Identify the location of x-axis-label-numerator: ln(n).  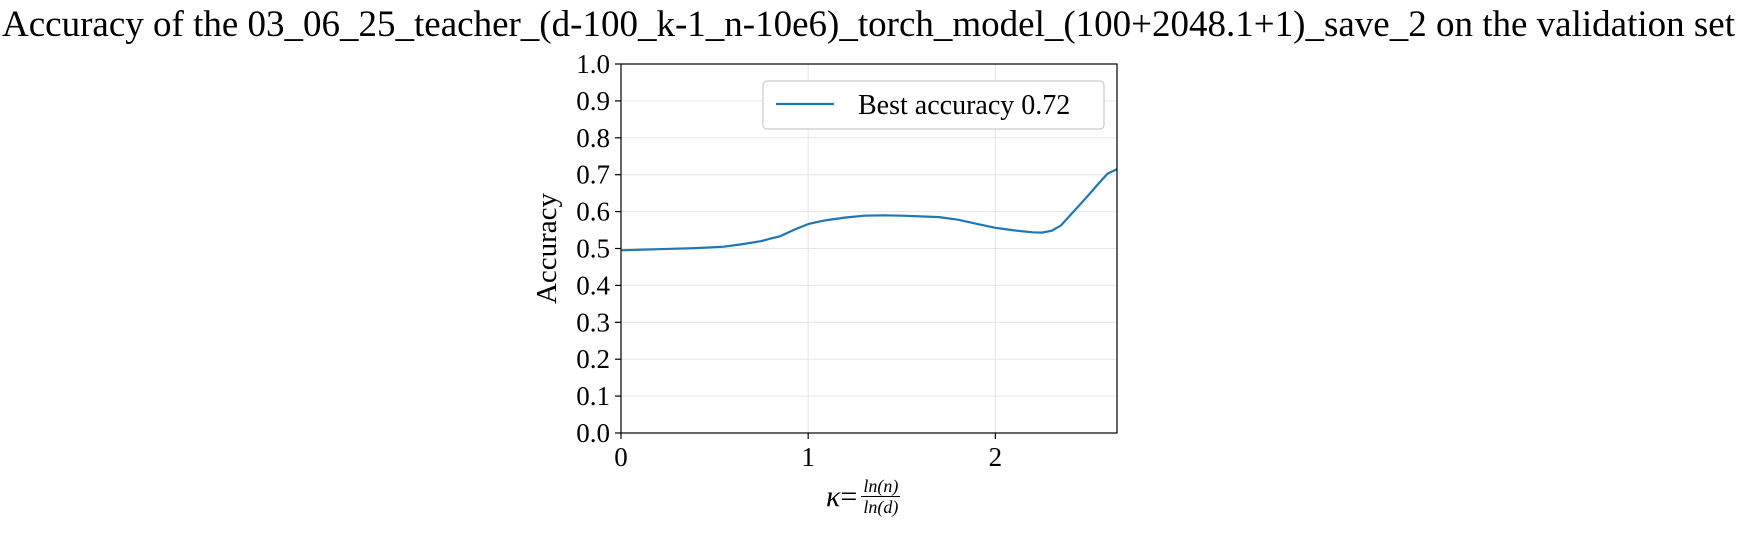
(881, 486).